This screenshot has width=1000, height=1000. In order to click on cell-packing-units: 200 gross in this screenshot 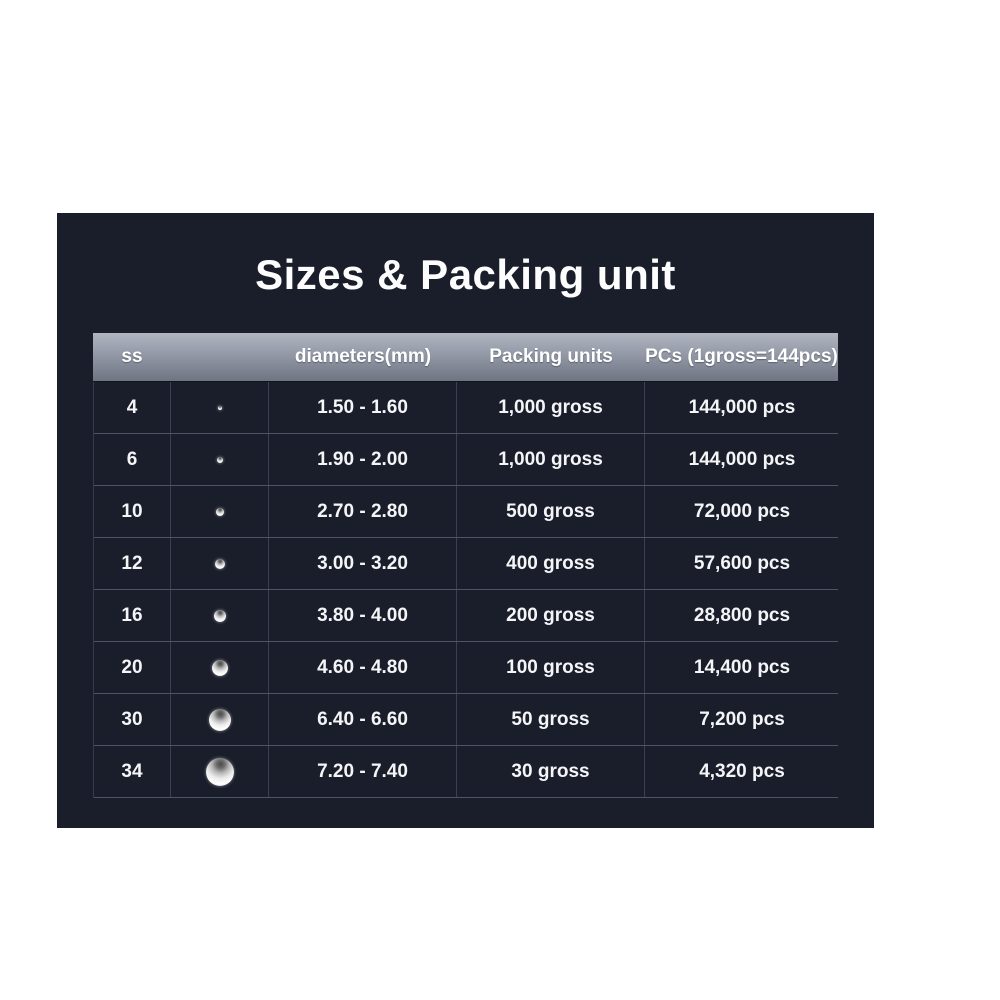, I will do `click(551, 615)`.